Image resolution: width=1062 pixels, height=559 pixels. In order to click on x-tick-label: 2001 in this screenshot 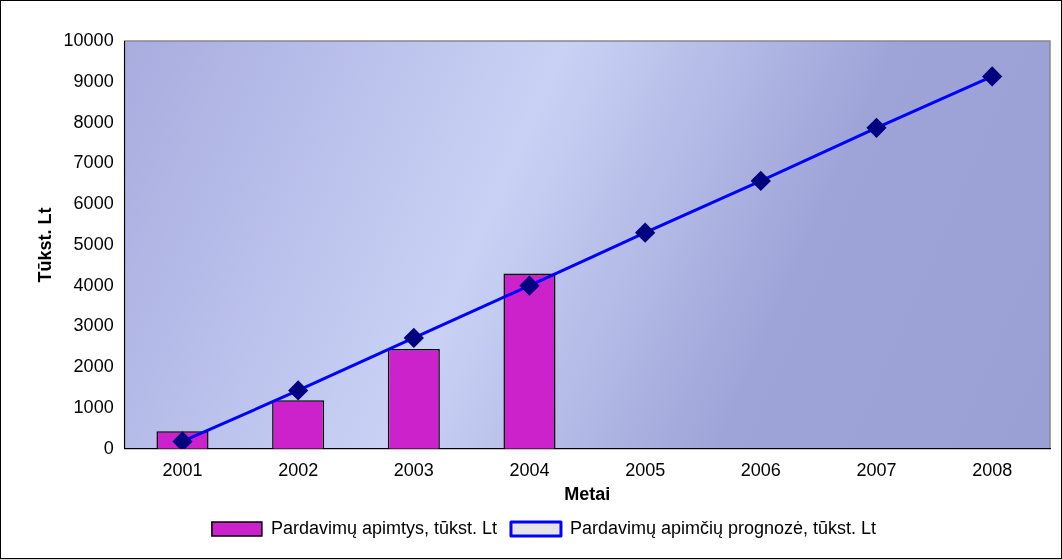, I will do `click(182, 469)`.